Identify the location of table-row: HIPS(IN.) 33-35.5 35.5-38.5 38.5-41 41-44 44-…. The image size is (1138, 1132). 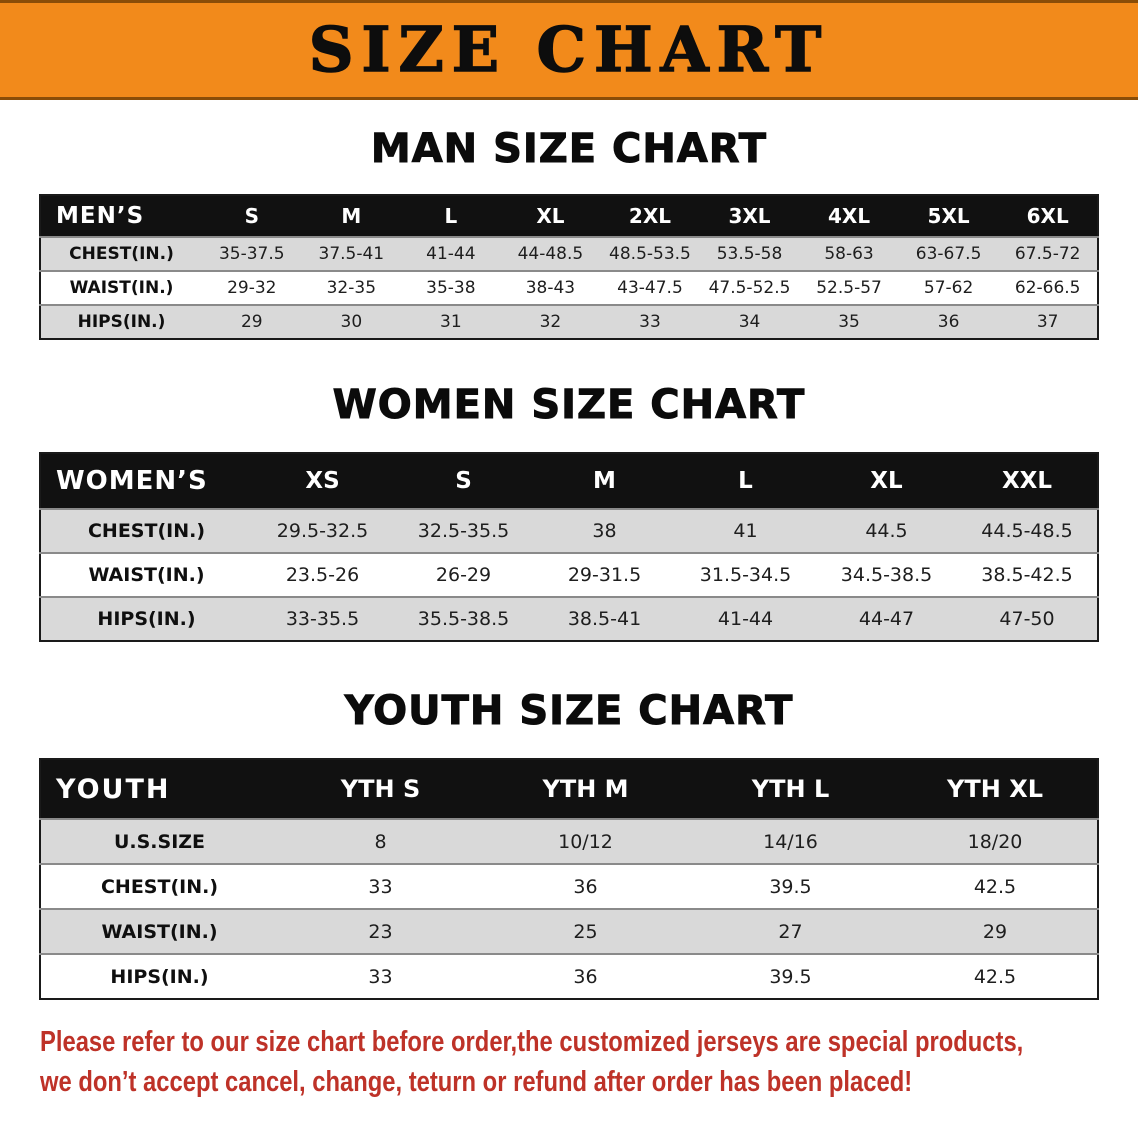
(569, 619).